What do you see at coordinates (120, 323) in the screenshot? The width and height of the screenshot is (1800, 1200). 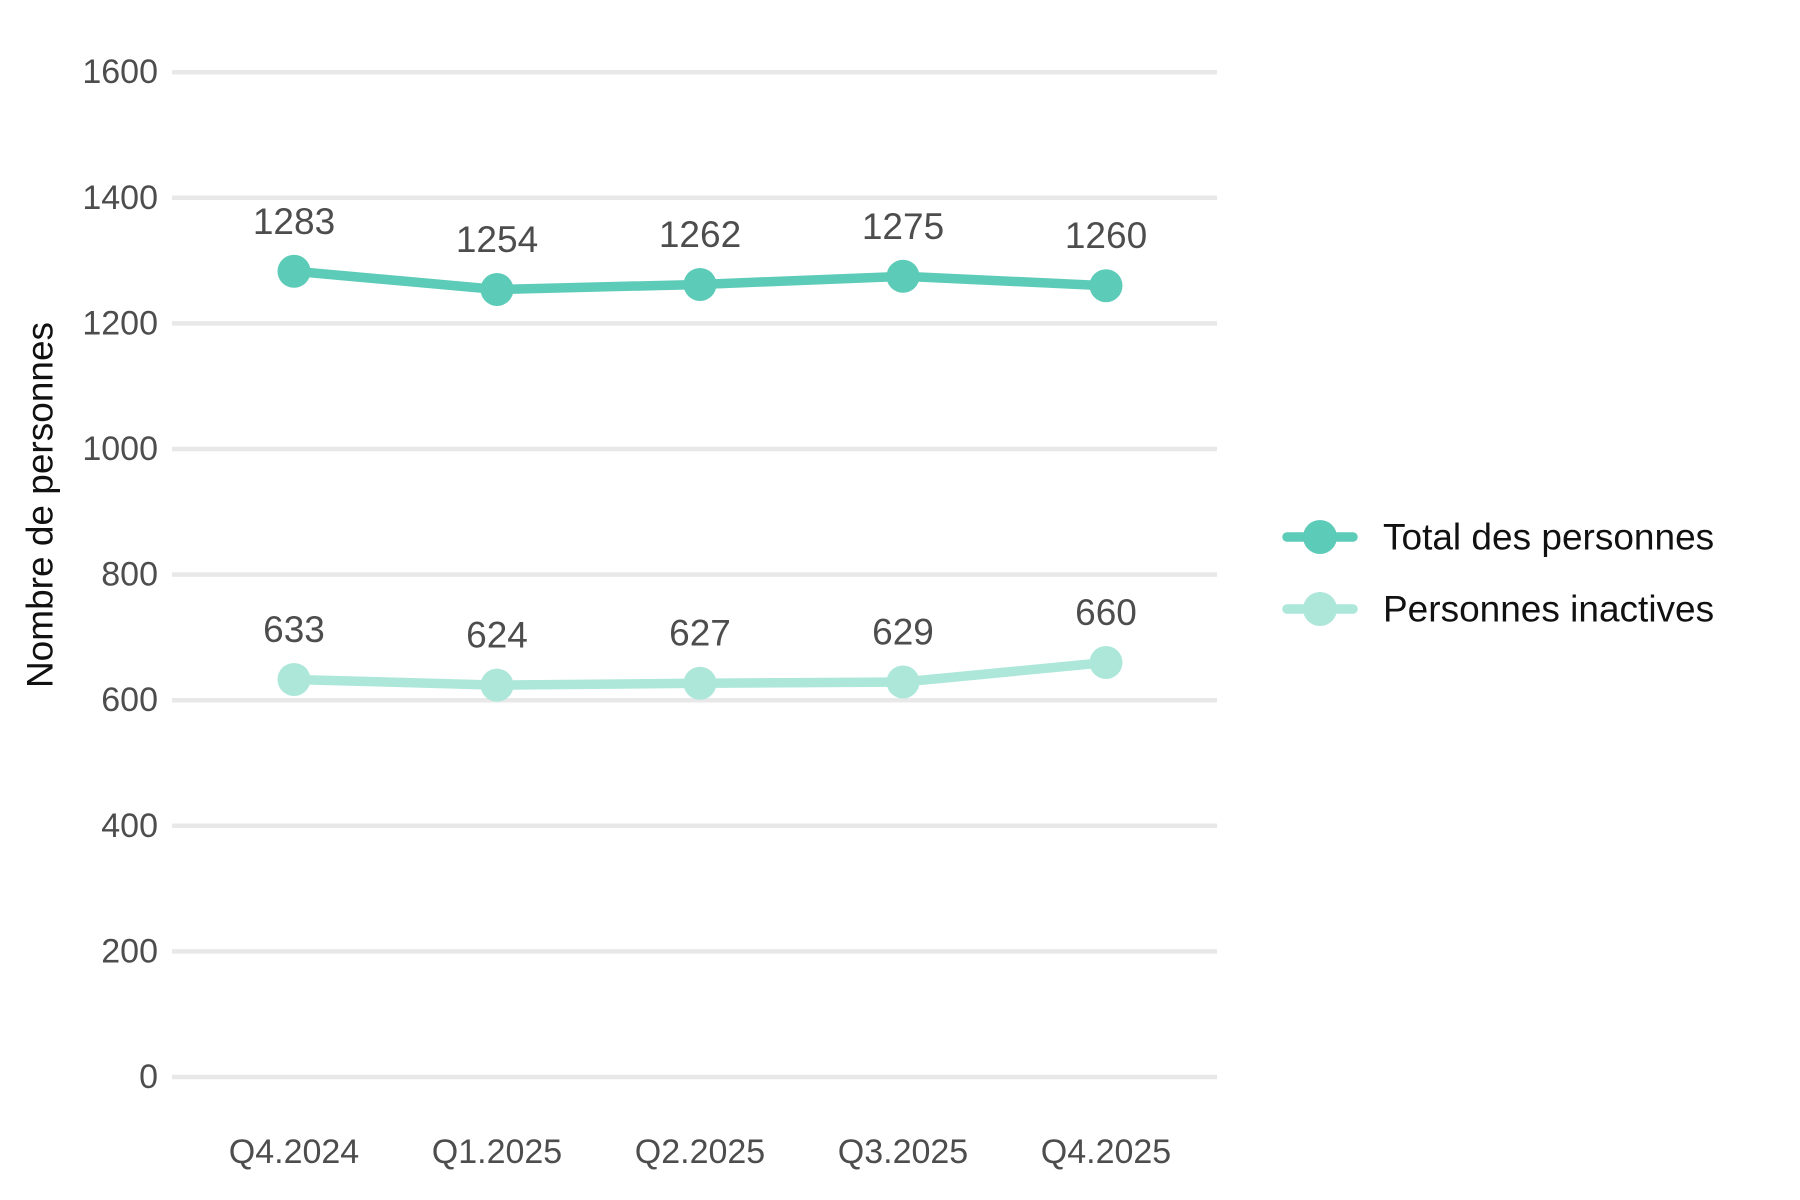 I see `y-tick-label: 1200` at bounding box center [120, 323].